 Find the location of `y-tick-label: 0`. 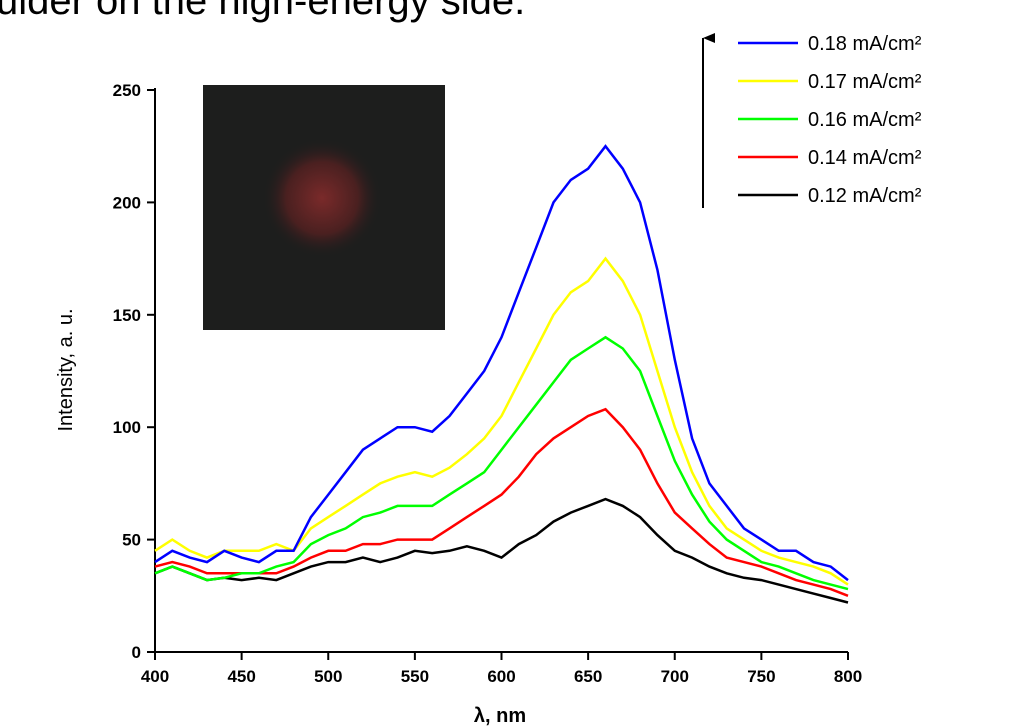

y-tick-label: 0 is located at coordinates (136, 652).